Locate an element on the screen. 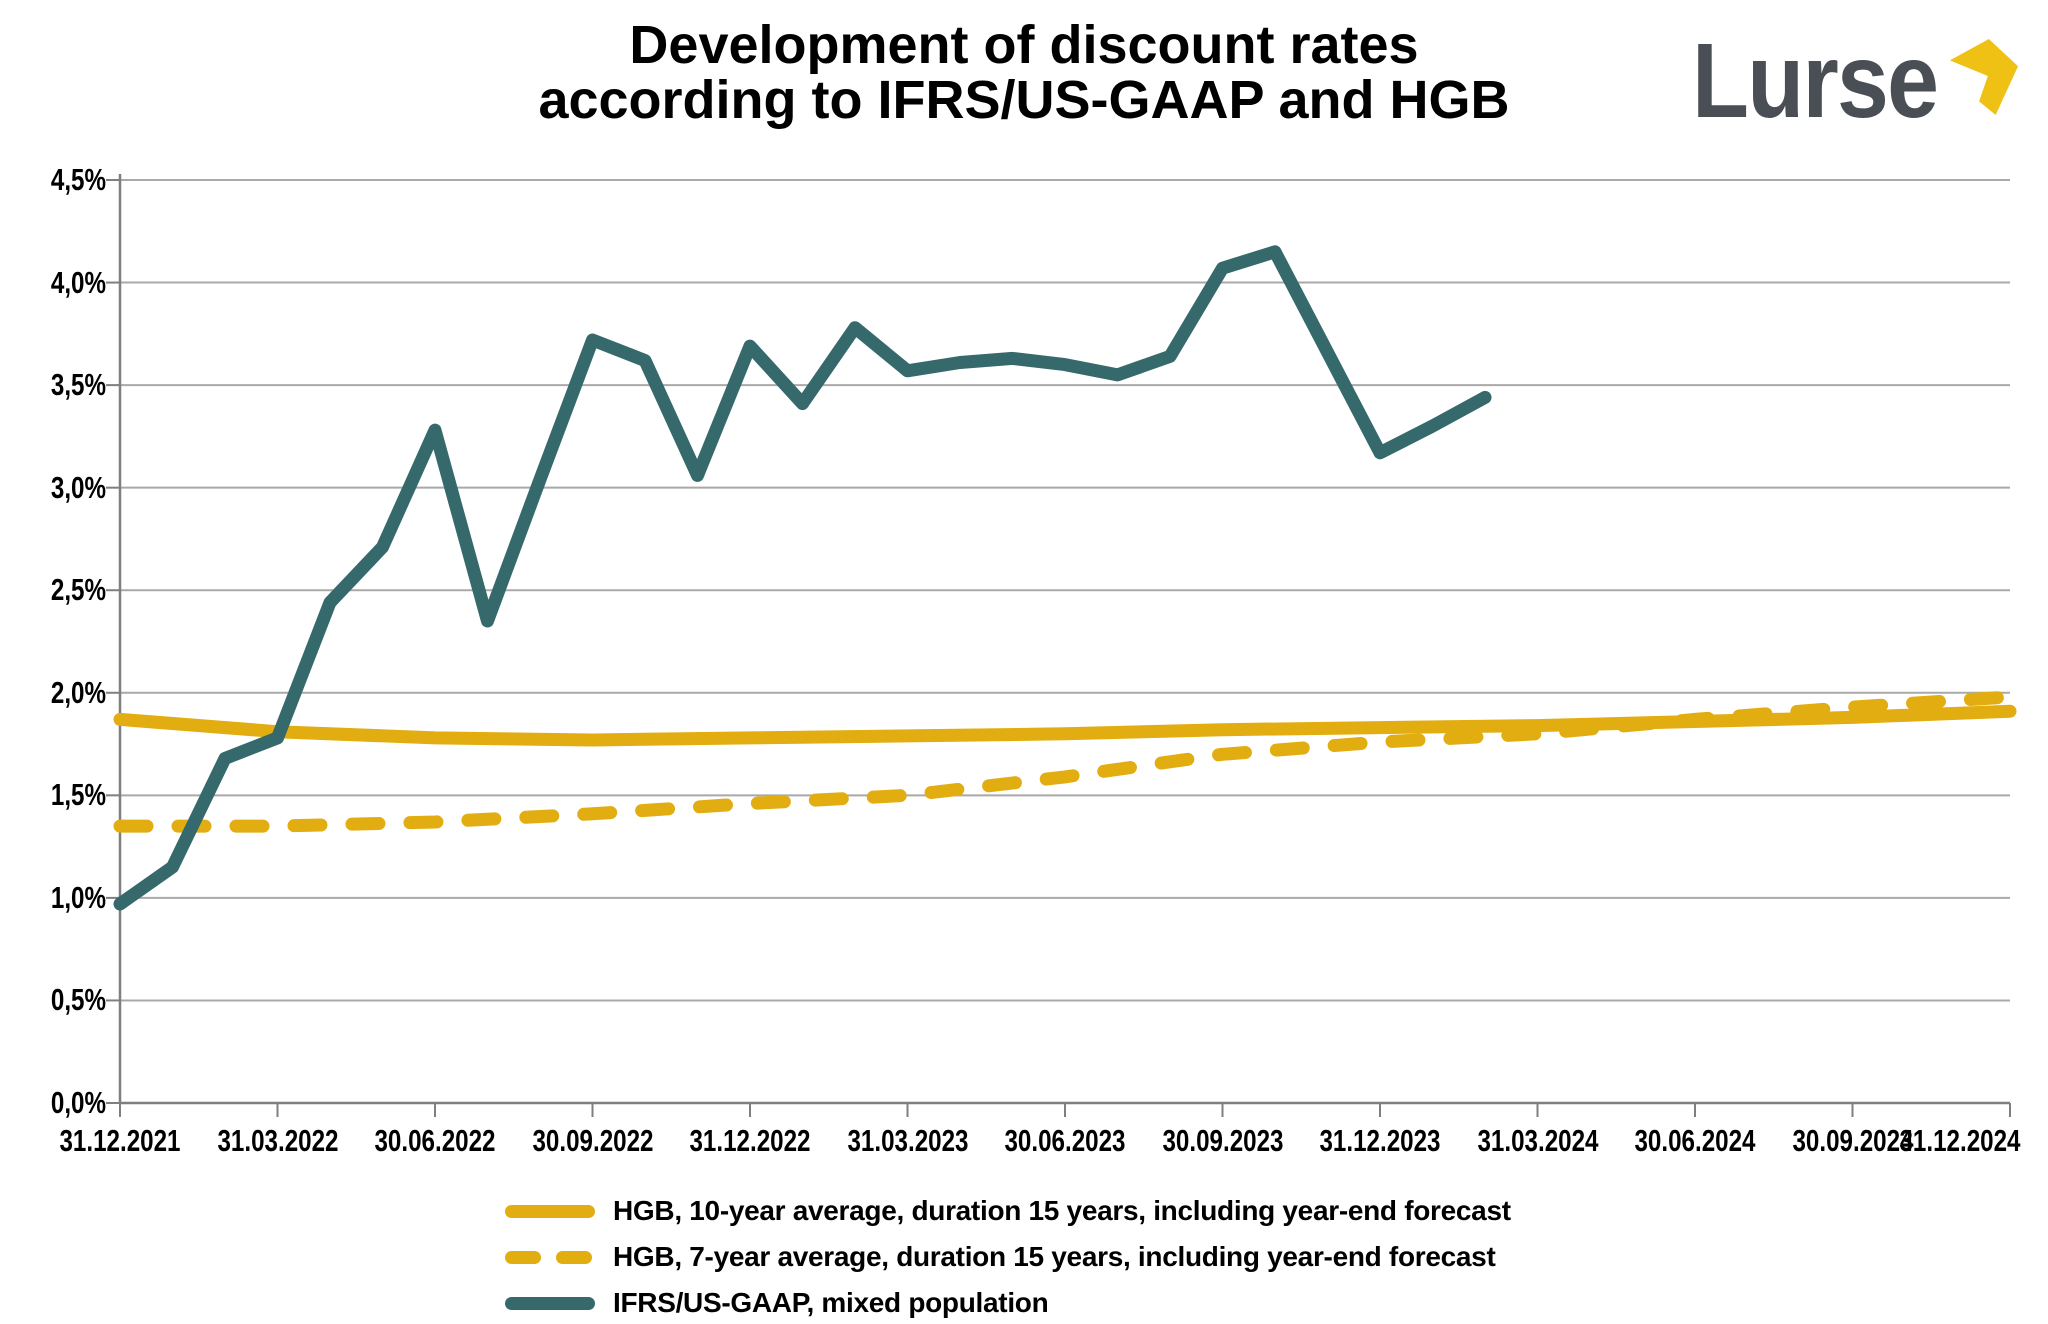 The height and width of the screenshot is (1324, 2048). legend-swatch-solid-teal is located at coordinates (550, 1303).